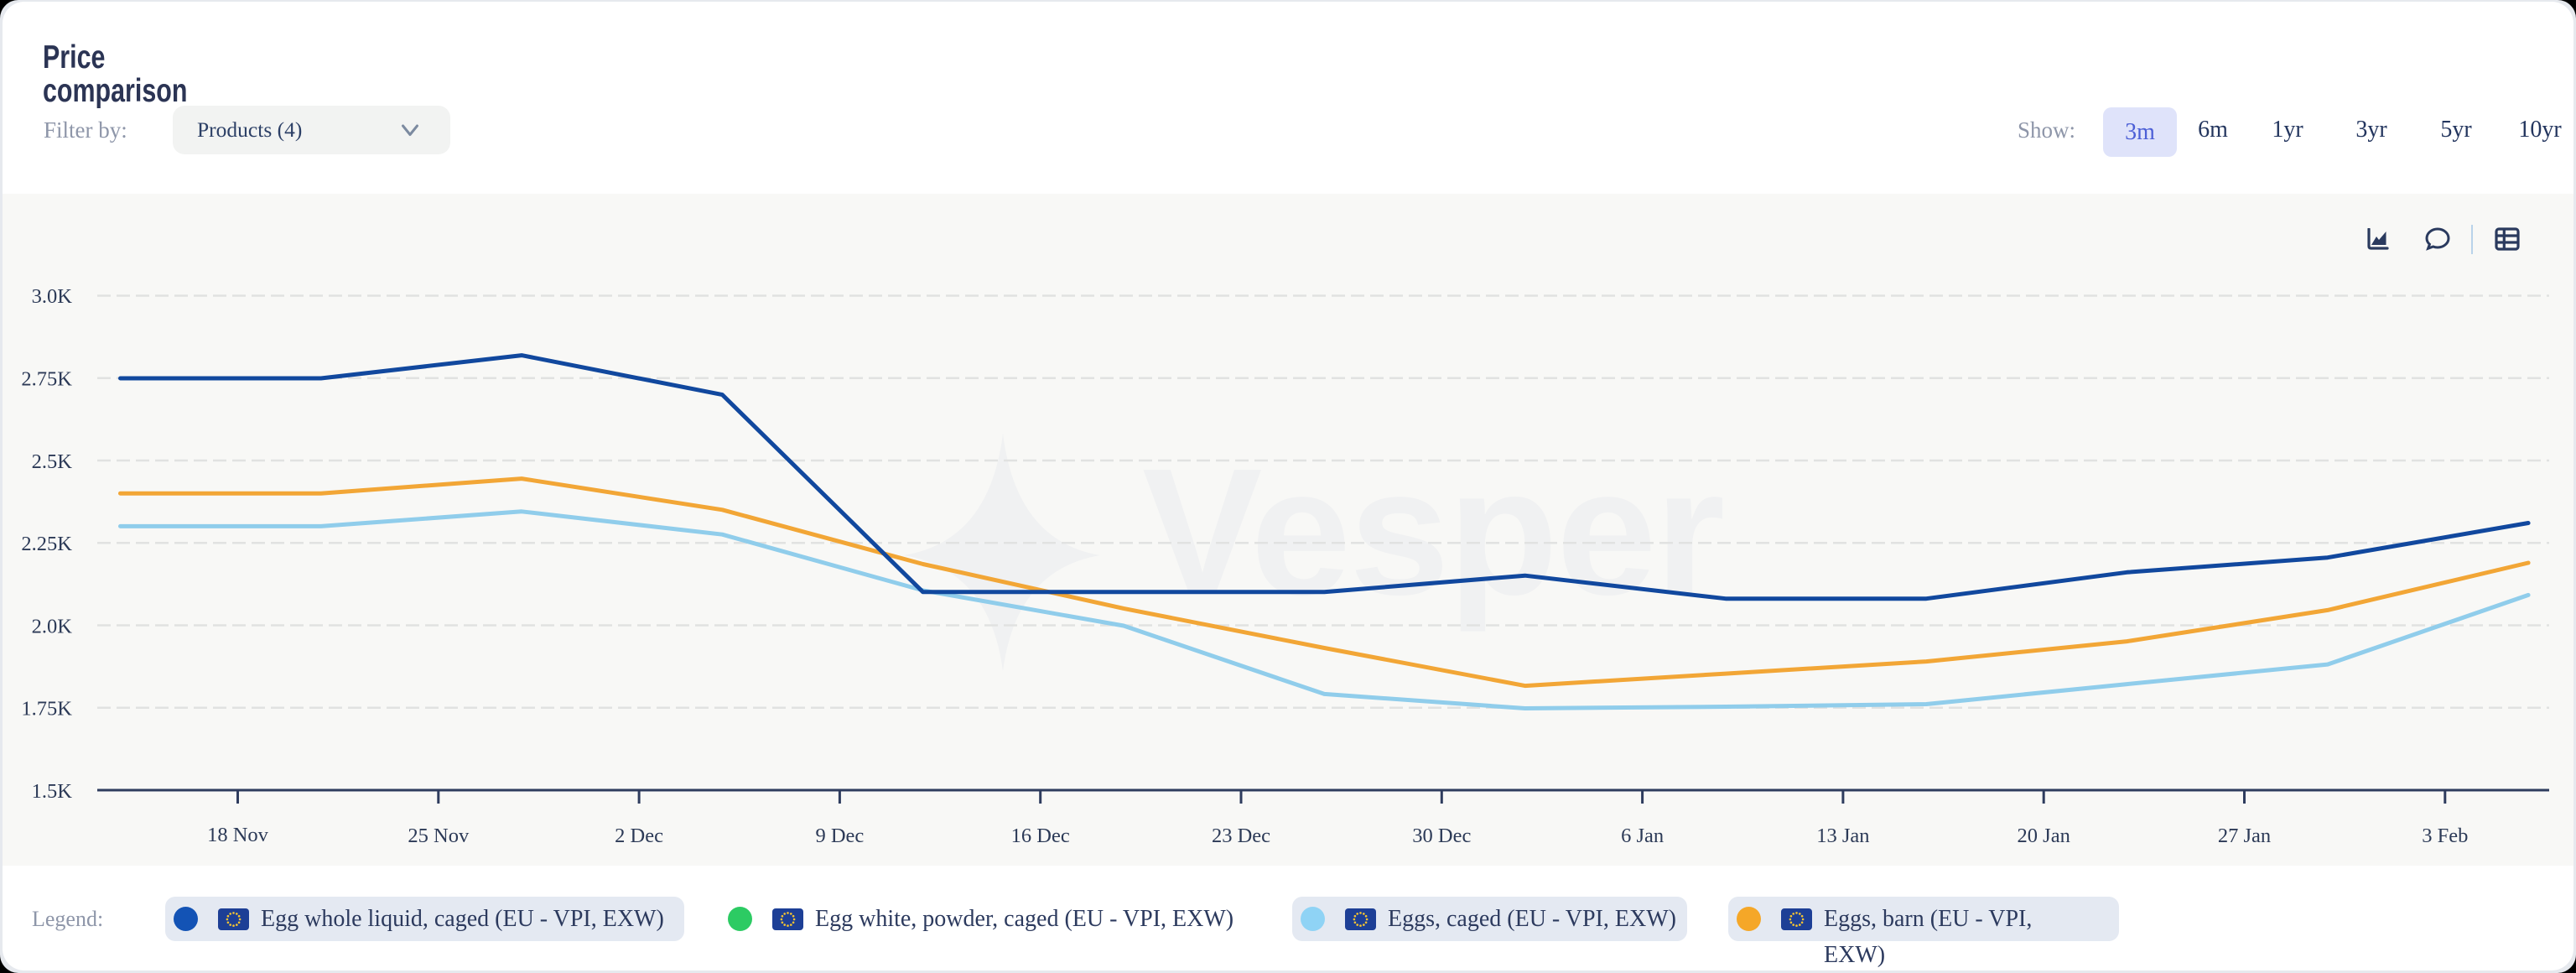 This screenshot has height=973, width=2576. Describe the element at coordinates (52, 627) in the screenshot. I see `svg-text: 2.0K` at that location.